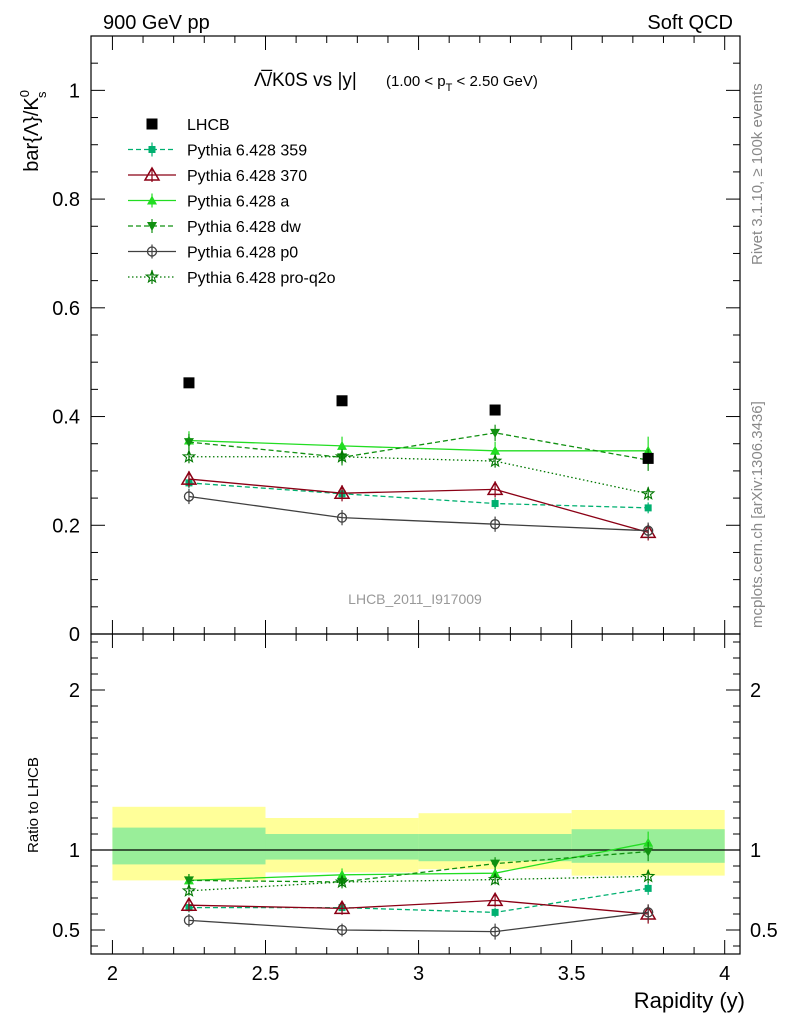 This screenshot has height=1024, width=786. Describe the element at coordinates (418, 495) in the screenshot. I see `main-series-line-p359` at that location.